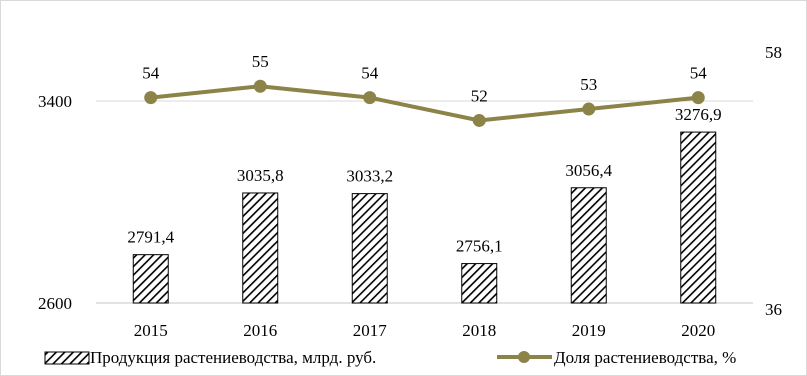  Describe the element at coordinates (233, 357) in the screenshot. I see `legend-bar-label: Продукция растениеводства, млрд. руб.` at that location.